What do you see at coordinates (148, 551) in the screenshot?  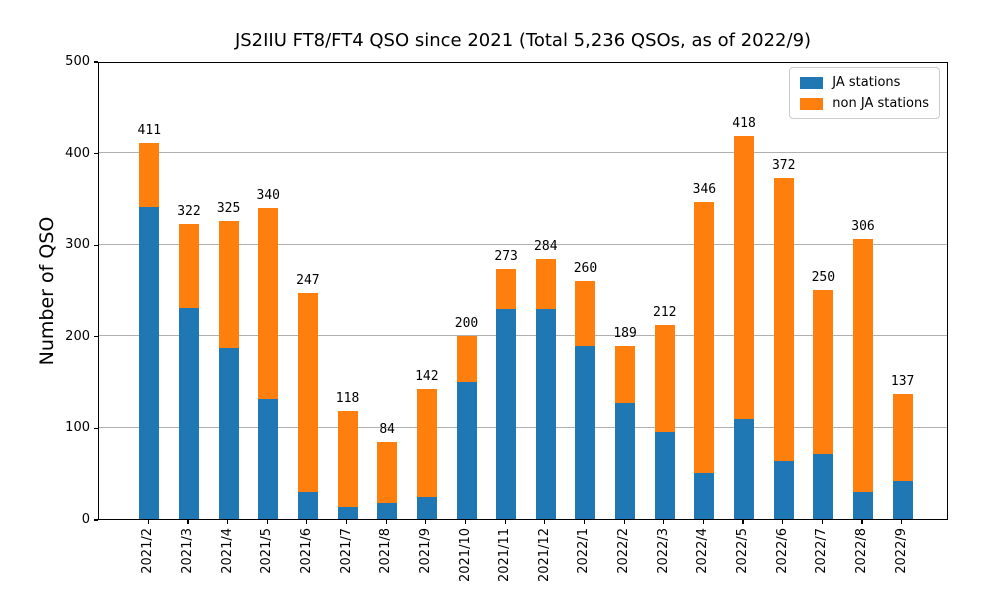 I see `x-tick-label: 2021/2` at bounding box center [148, 551].